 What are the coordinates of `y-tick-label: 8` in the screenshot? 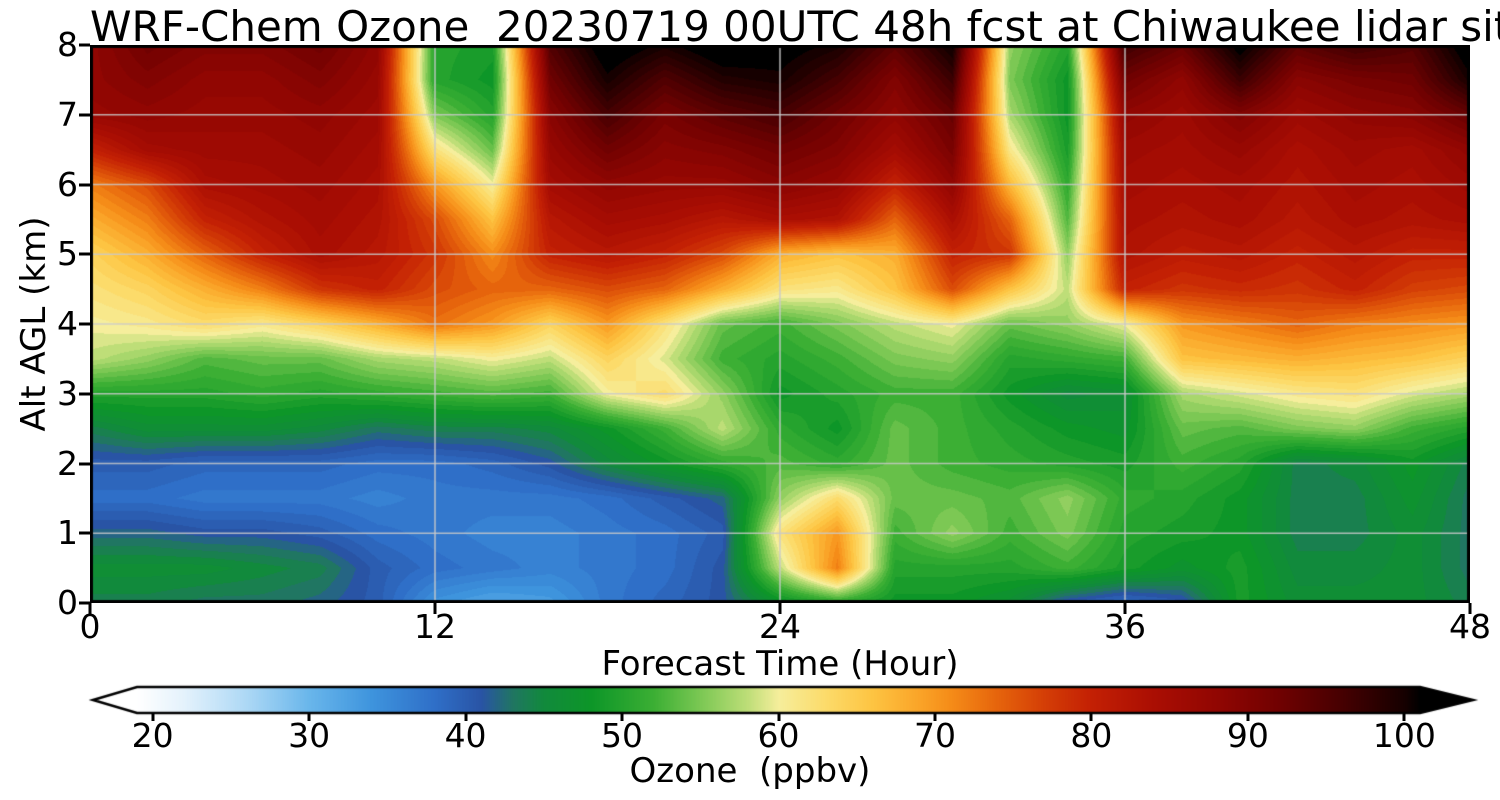 It's located at (67, 44).